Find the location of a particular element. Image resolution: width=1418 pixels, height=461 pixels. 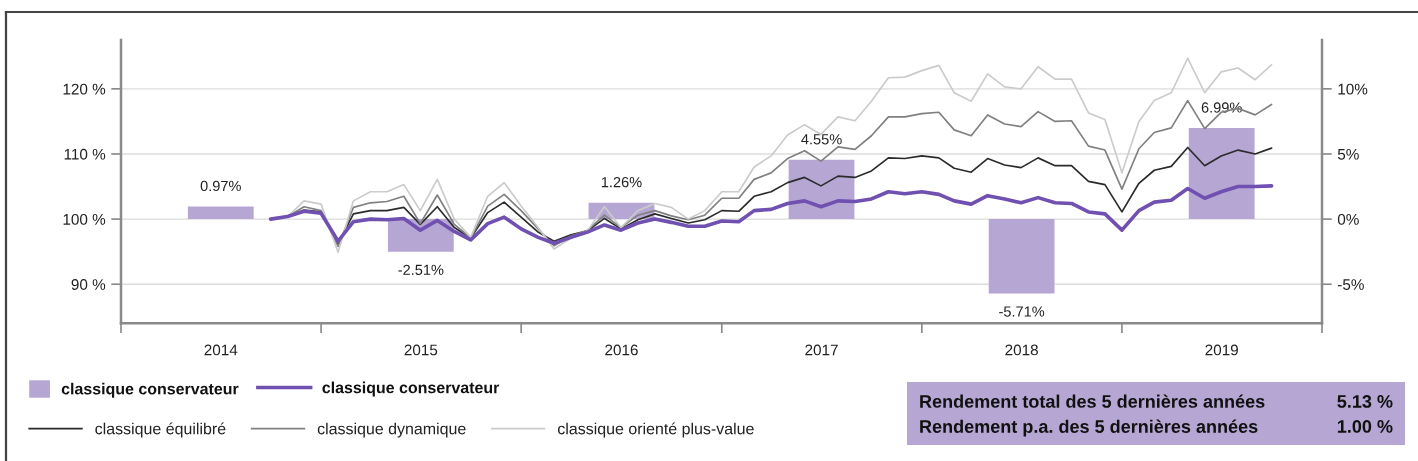

y-tick-label: 110 % is located at coordinates (85, 154).